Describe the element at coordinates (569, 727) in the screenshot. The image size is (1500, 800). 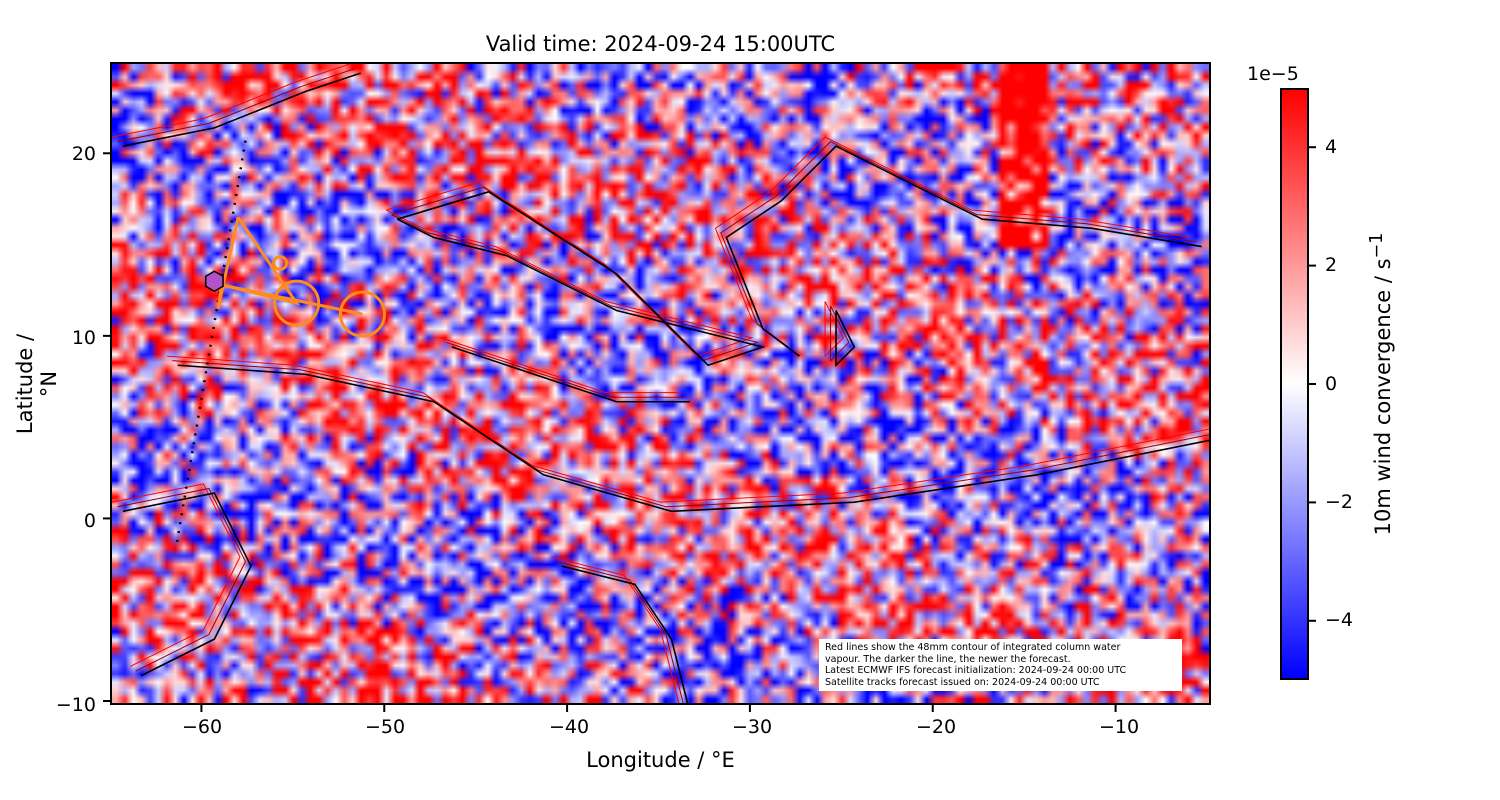
I see `x-tick-label: −40` at that location.